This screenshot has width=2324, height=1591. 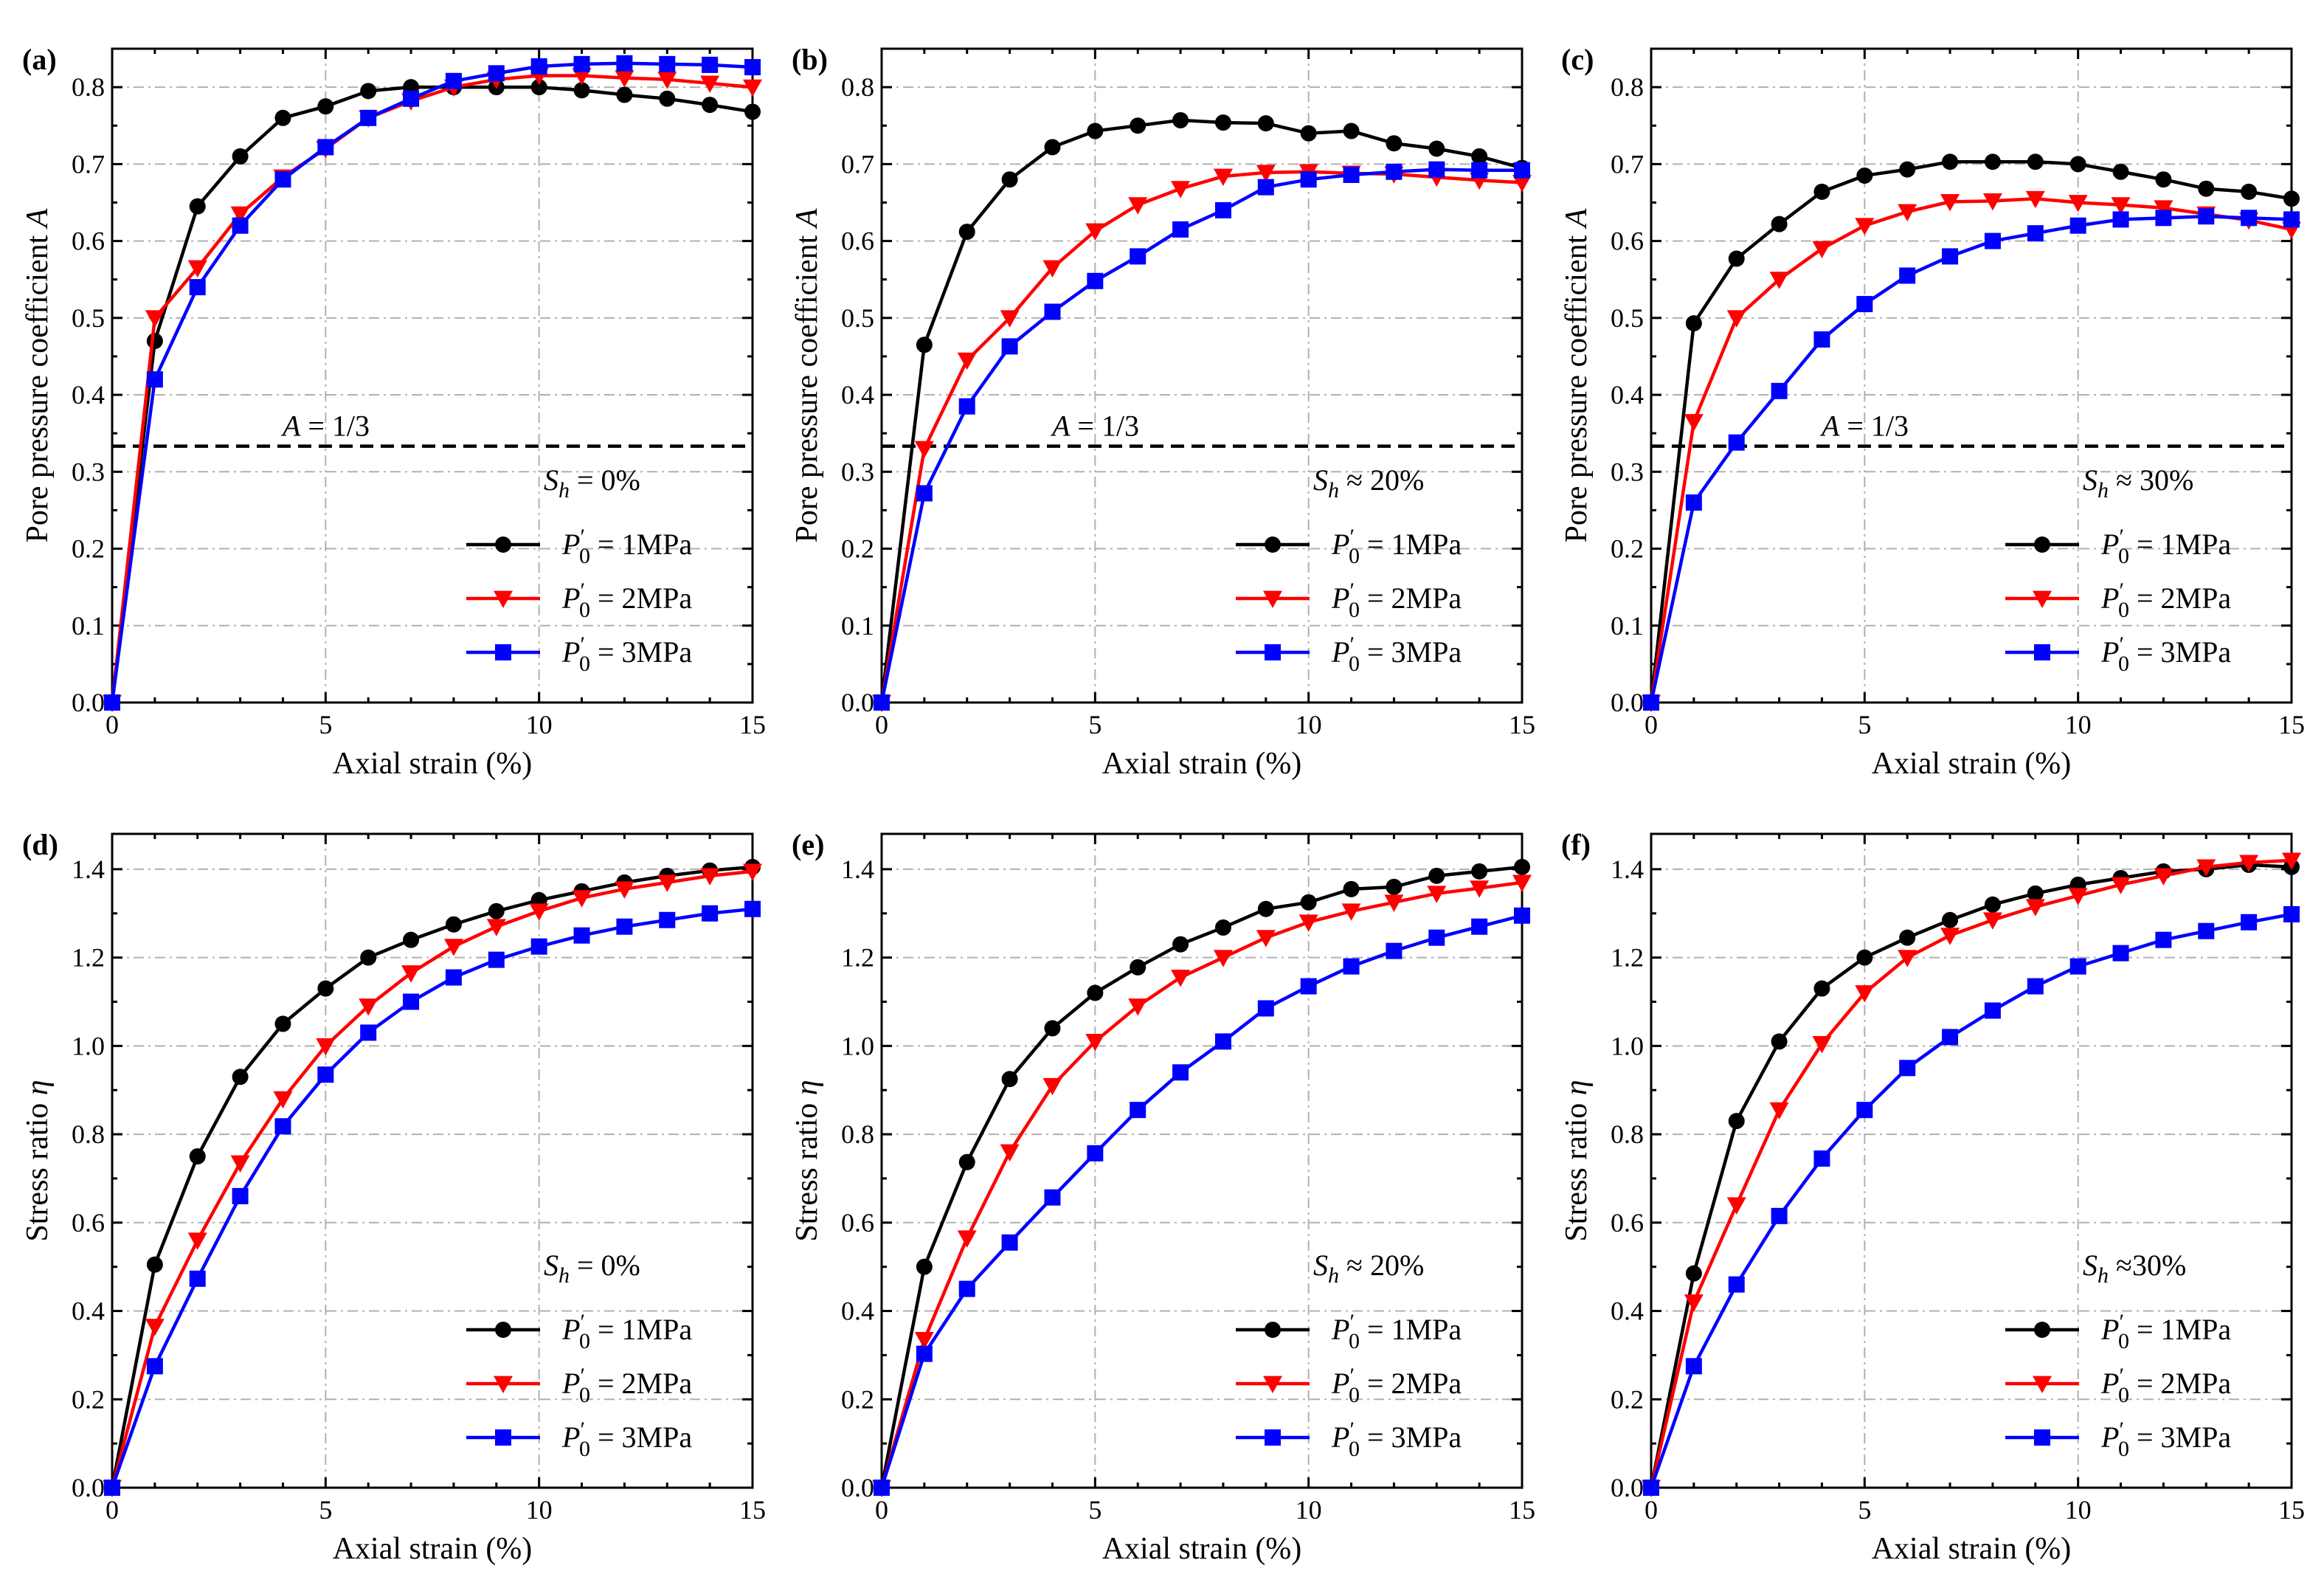 I want to click on y-tick-label: 0.0, so click(x=857, y=702).